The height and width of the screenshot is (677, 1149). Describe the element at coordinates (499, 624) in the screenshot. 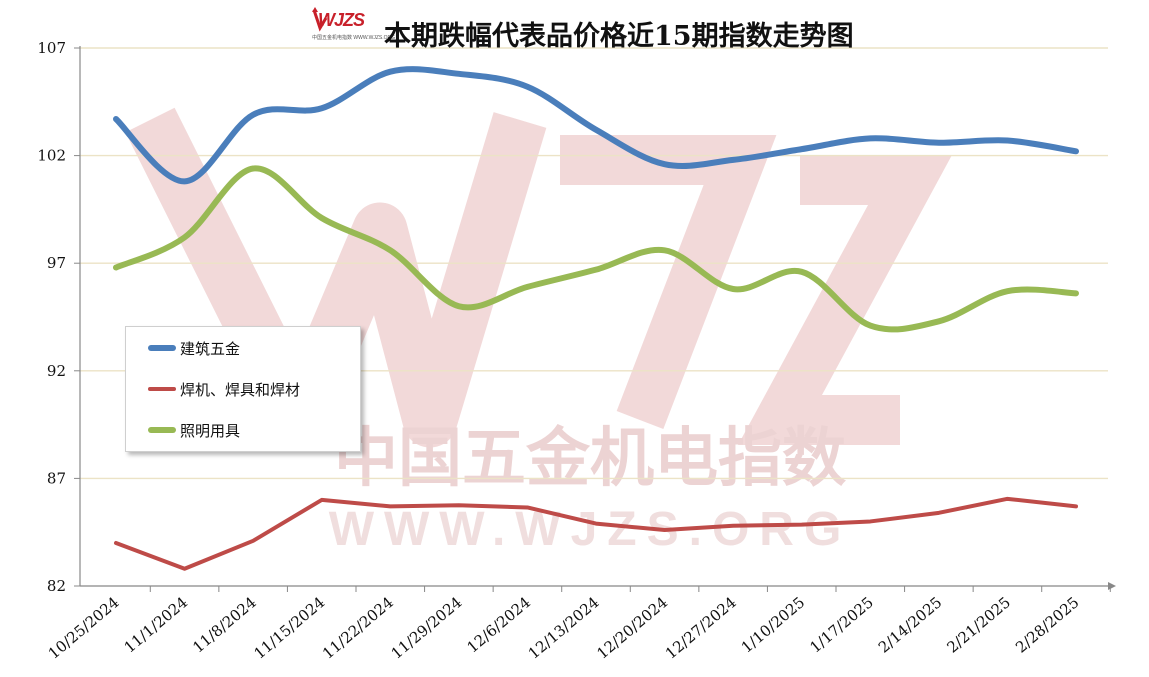

I see `x-tick-label-6: 12/6/2024` at that location.